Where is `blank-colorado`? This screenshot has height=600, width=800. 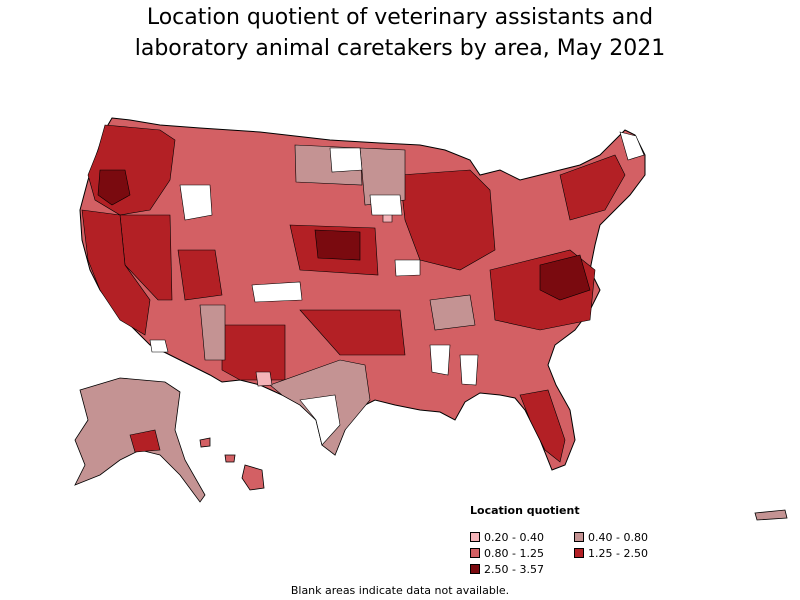
blank-colorado is located at coordinates (277, 292).